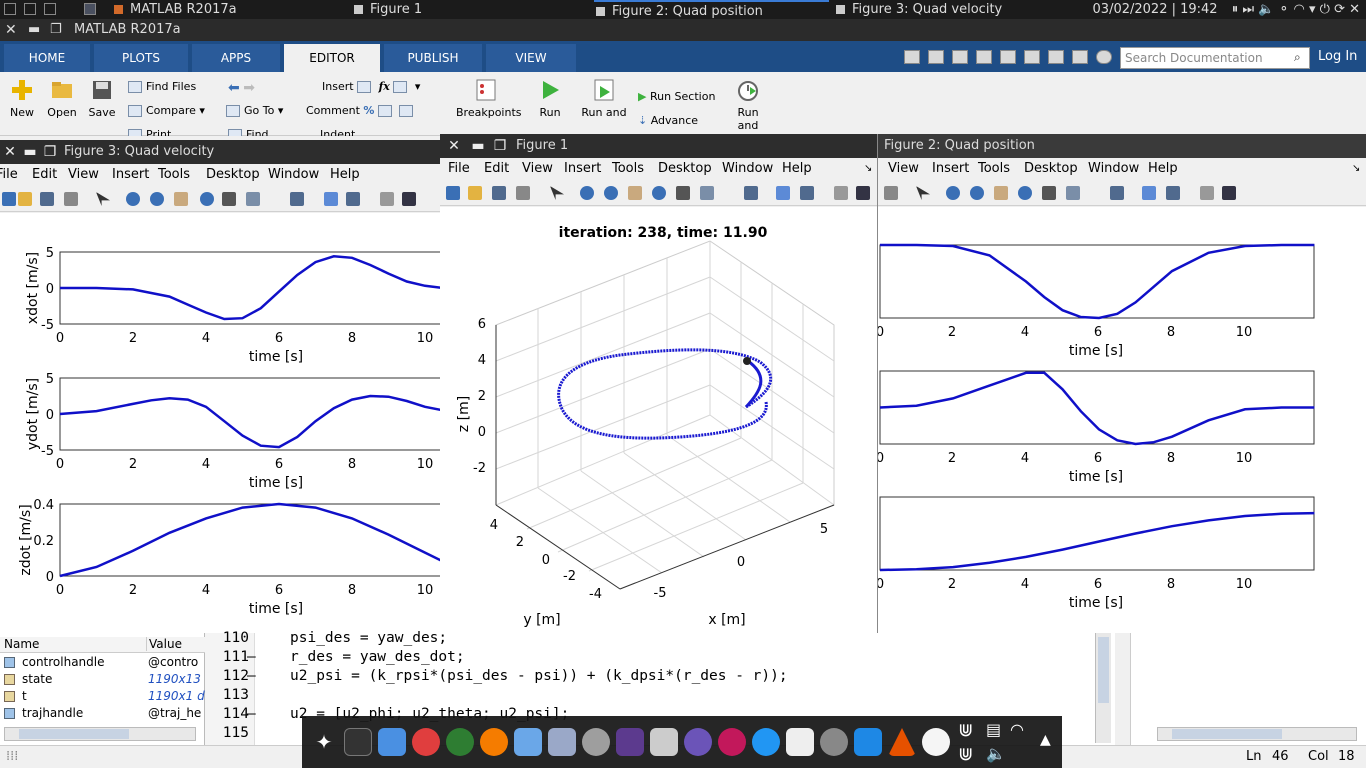 The width and height of the screenshot is (1366, 768). Describe the element at coordinates (22, 644) in the screenshot. I see `name-column-header: Name` at that location.